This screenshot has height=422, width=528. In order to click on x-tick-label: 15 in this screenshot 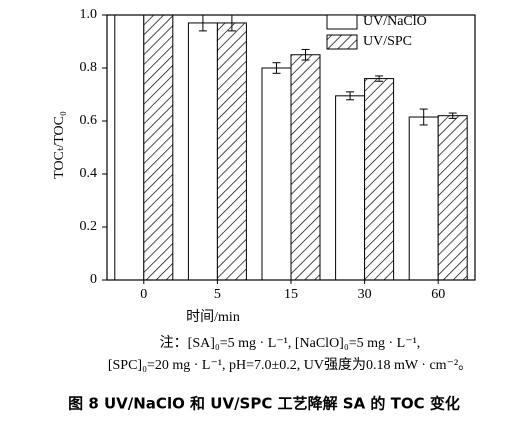, I will do `click(291, 294)`.